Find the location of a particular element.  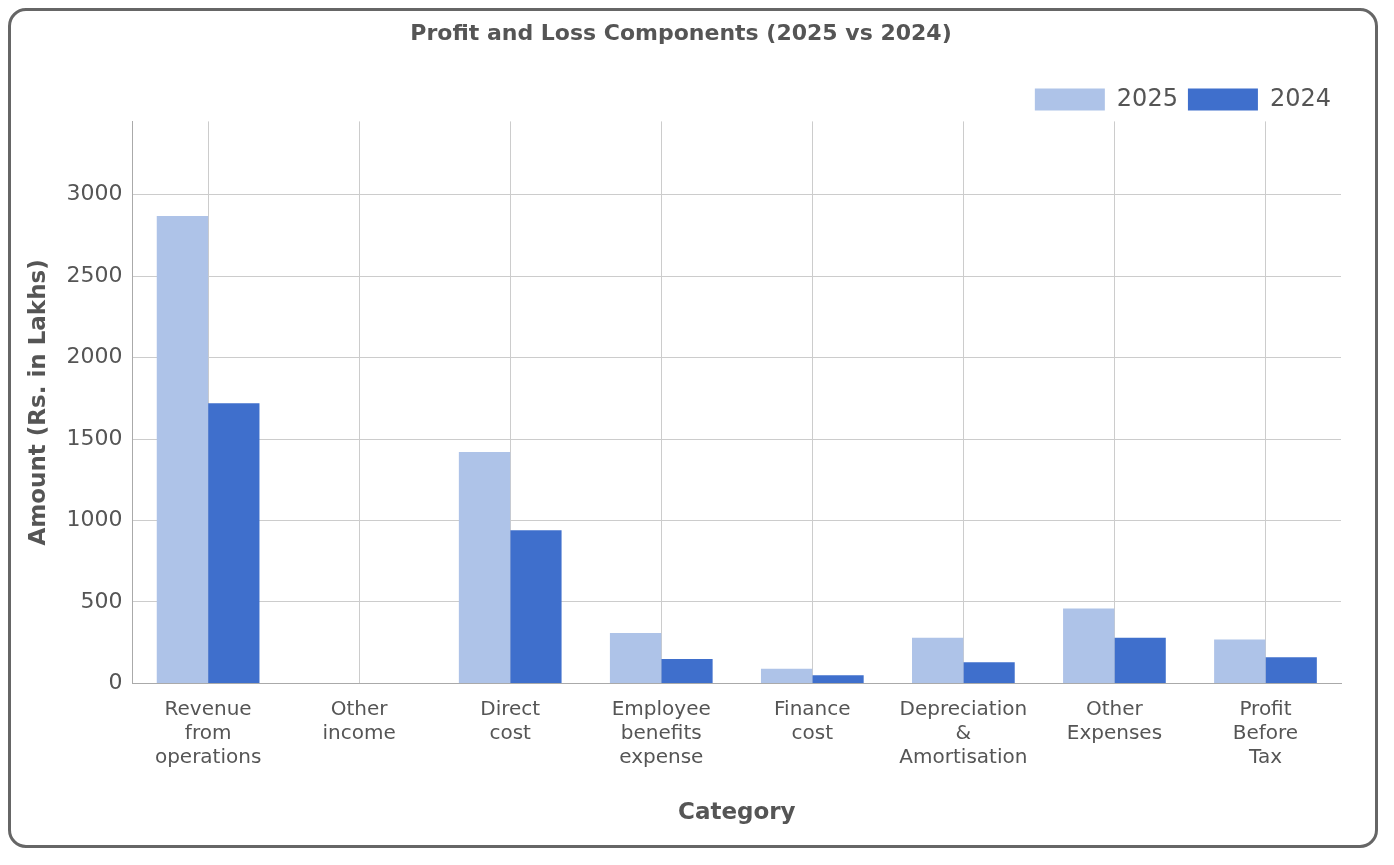

x-tick-label: Direct cost is located at coordinates (510, 719).